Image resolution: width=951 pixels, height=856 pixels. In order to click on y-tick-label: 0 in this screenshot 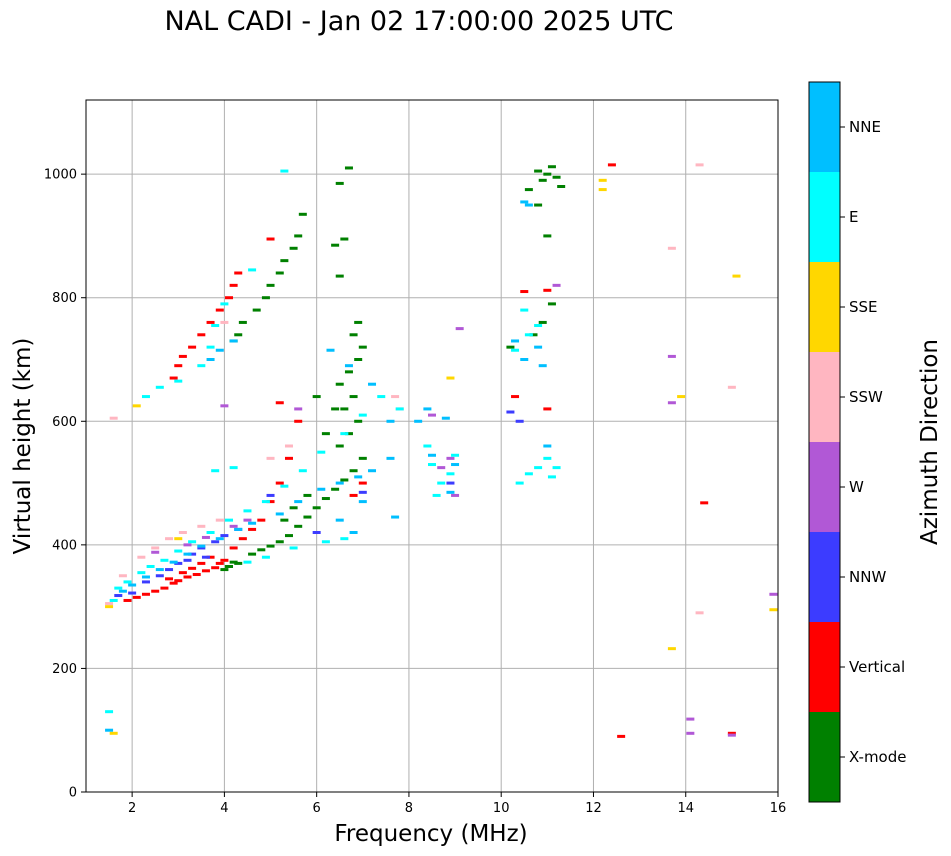, I will do `click(73, 793)`.